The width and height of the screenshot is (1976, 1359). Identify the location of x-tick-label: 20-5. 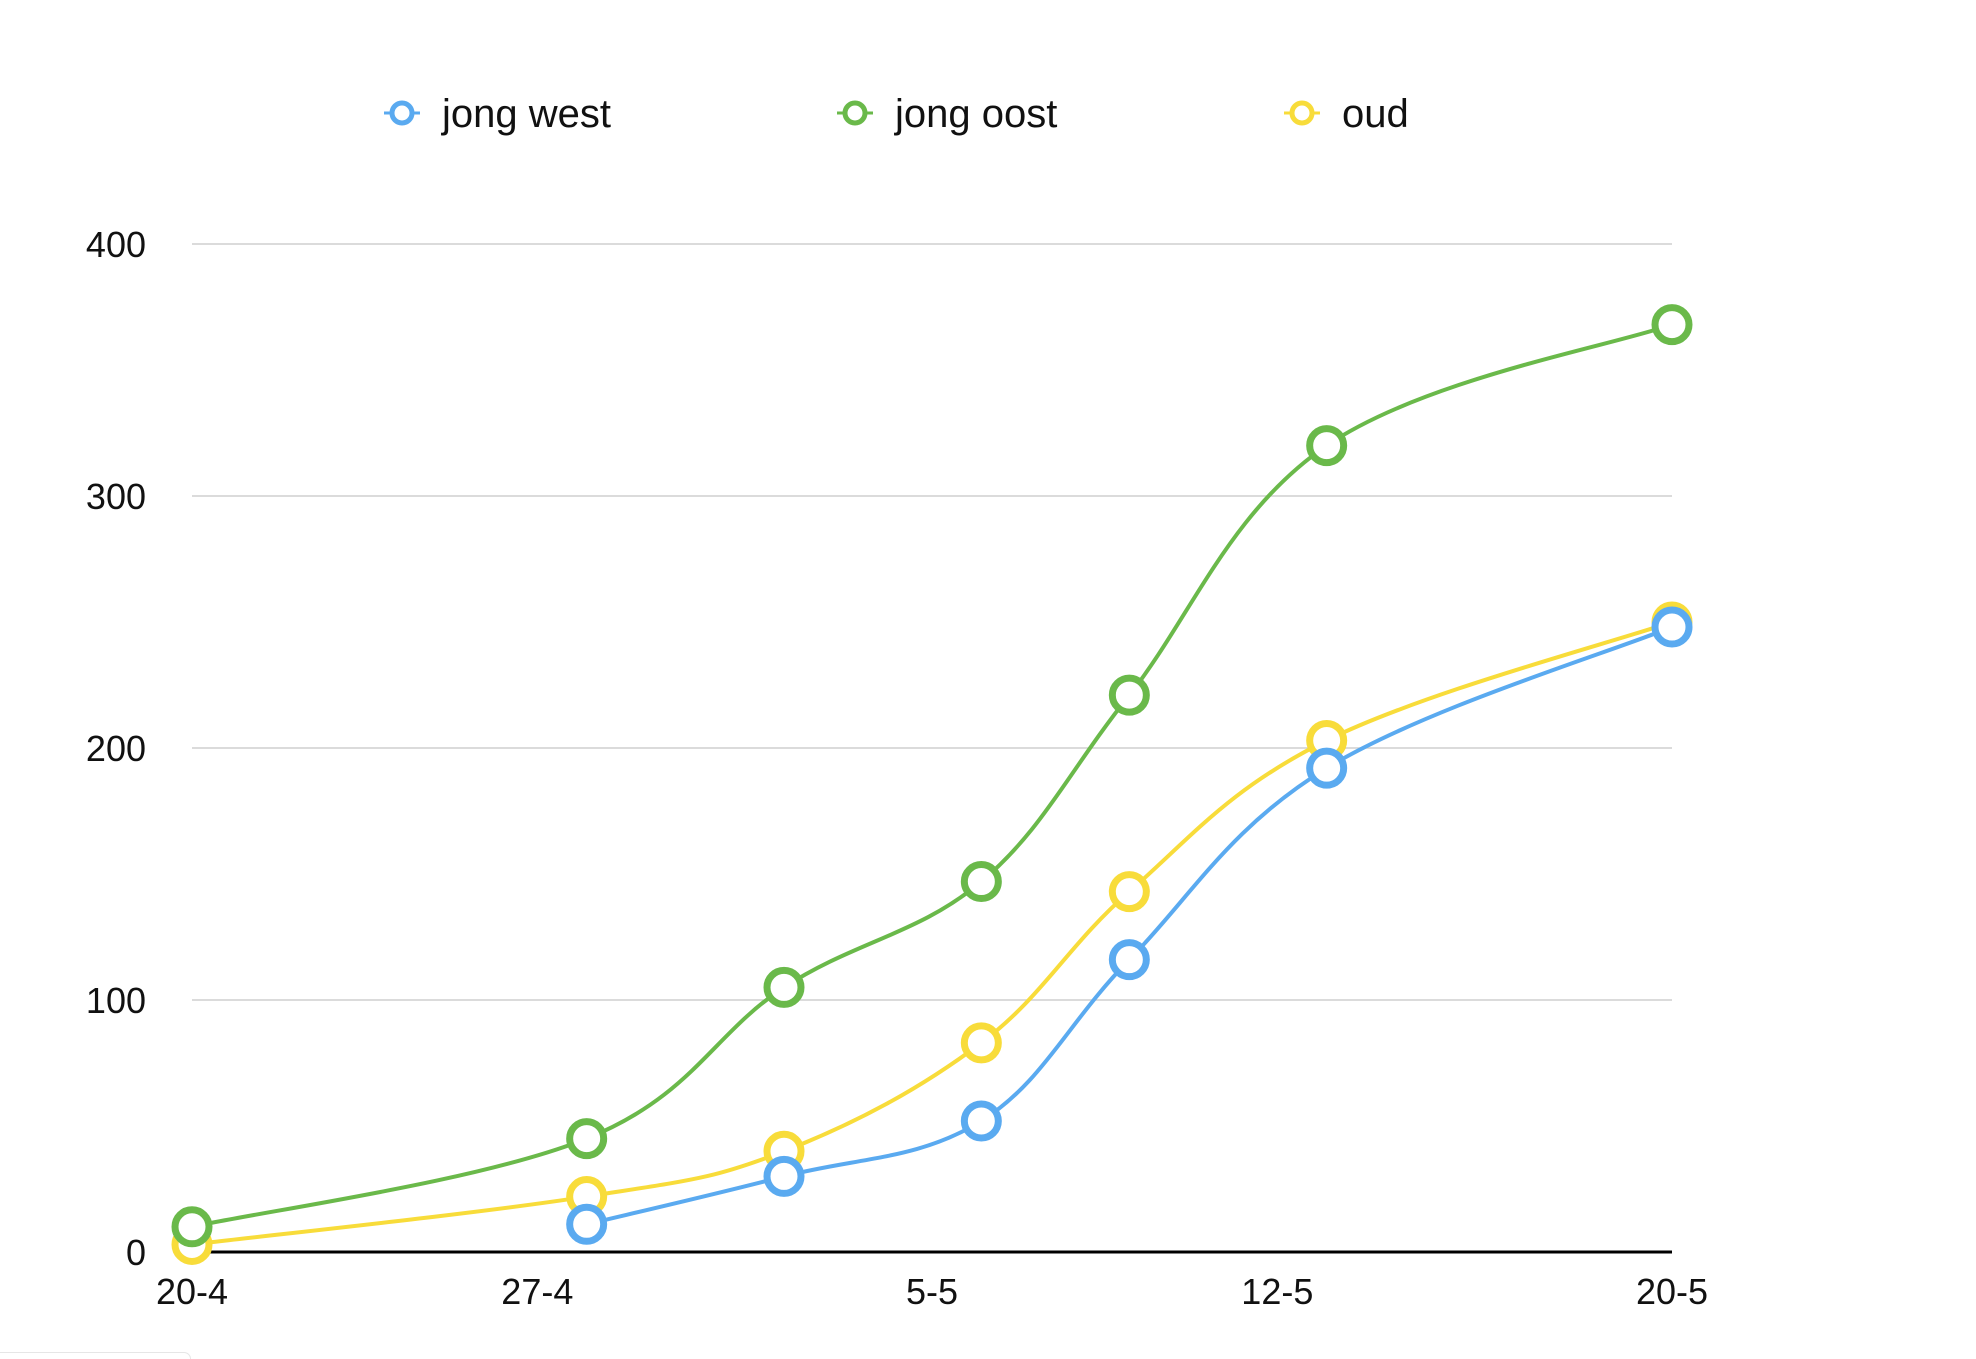
(1672, 1291).